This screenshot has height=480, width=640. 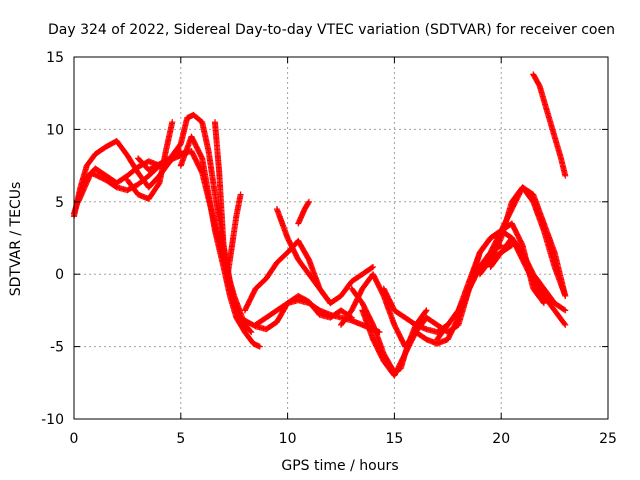 I want to click on x-axis-title: GPS time / hours, so click(x=339, y=466).